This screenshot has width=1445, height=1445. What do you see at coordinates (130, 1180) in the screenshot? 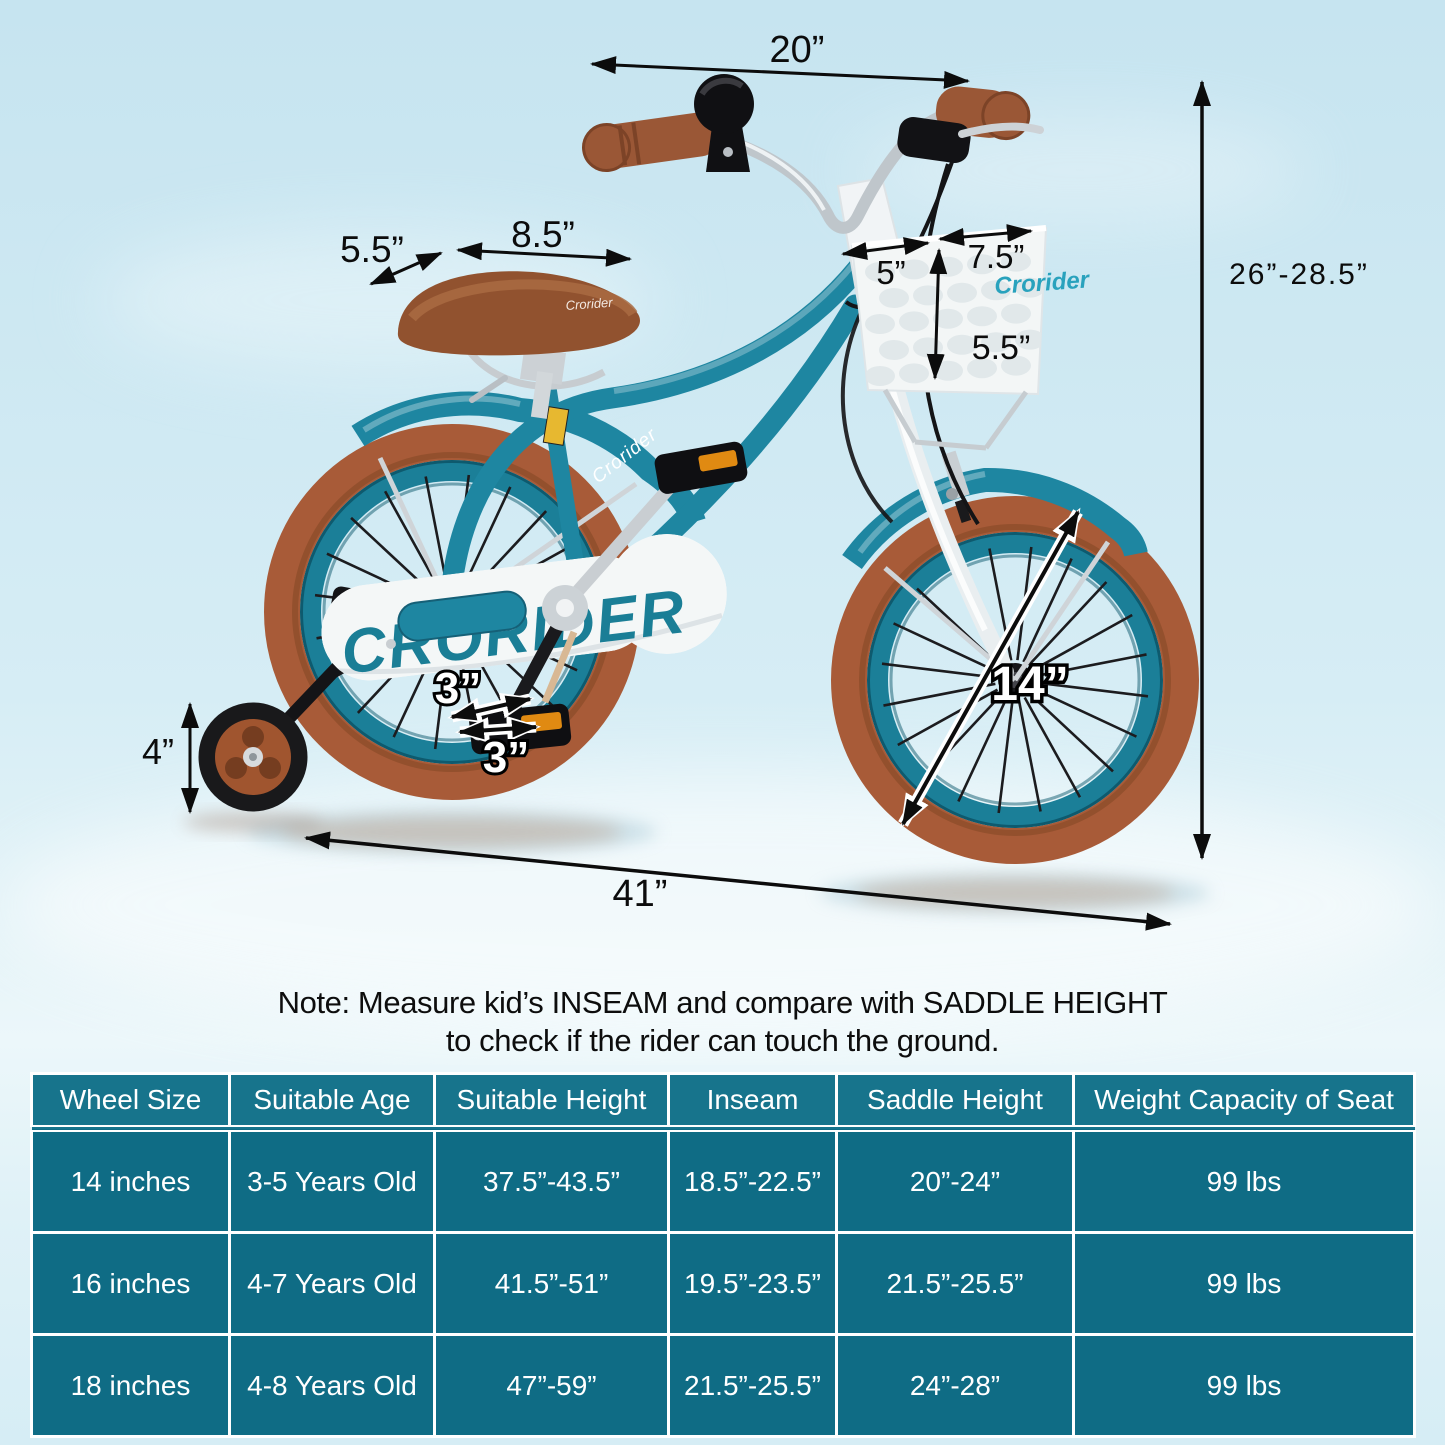
I see `table-cell: 14 inches` at bounding box center [130, 1180].